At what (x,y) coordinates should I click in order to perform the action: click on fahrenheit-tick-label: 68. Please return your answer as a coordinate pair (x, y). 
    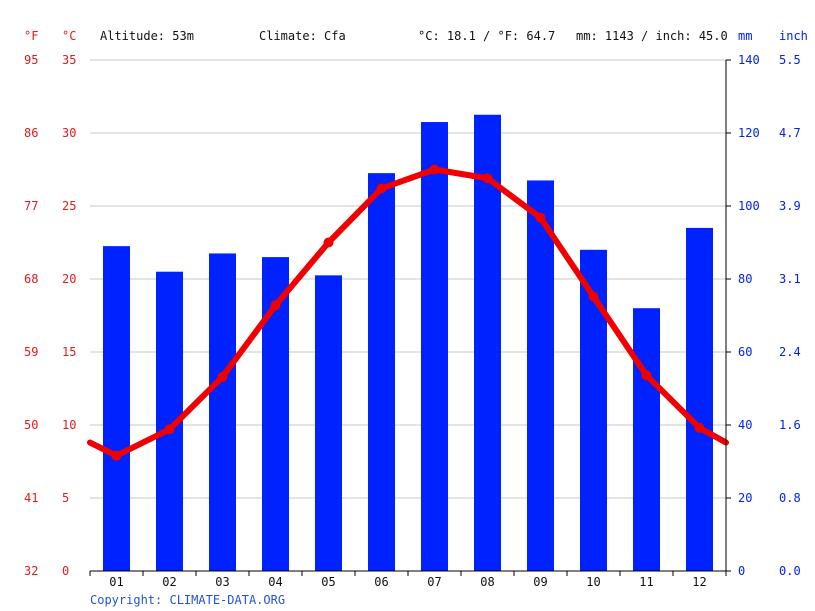
    Looking at the image, I should click on (31, 279).